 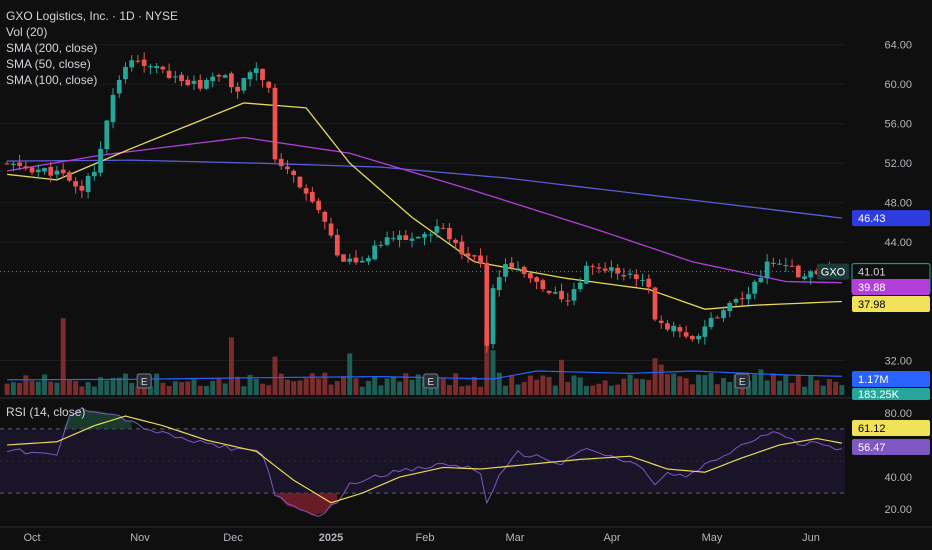 I want to click on indicator-volume: Vol (20), so click(x=27, y=32).